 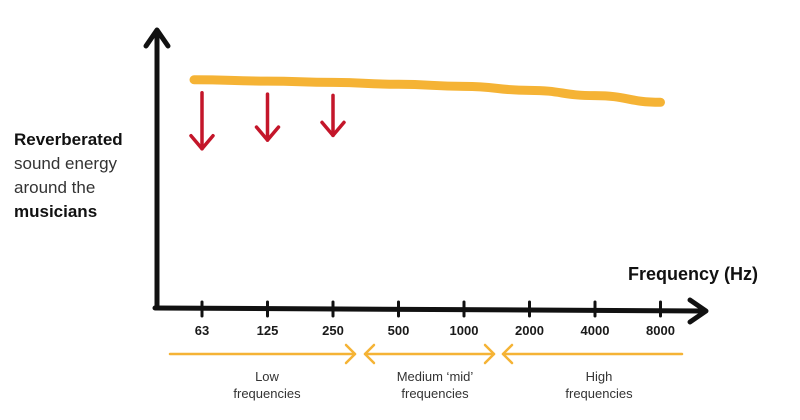 I want to click on band-low-line-2: frequencies, so click(x=267, y=393).